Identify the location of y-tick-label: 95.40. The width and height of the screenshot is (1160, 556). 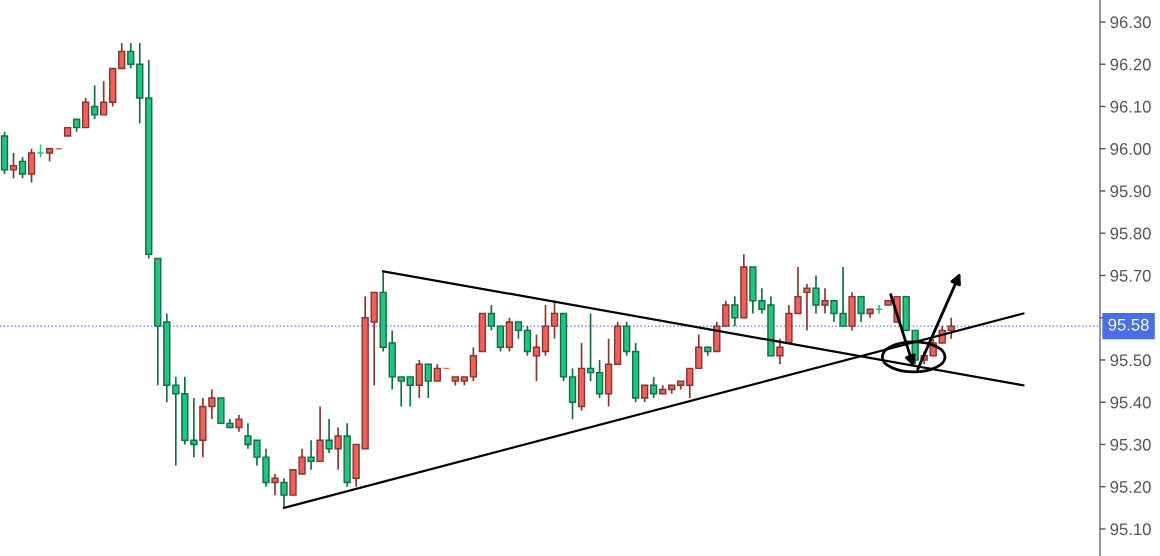
(1130, 402).